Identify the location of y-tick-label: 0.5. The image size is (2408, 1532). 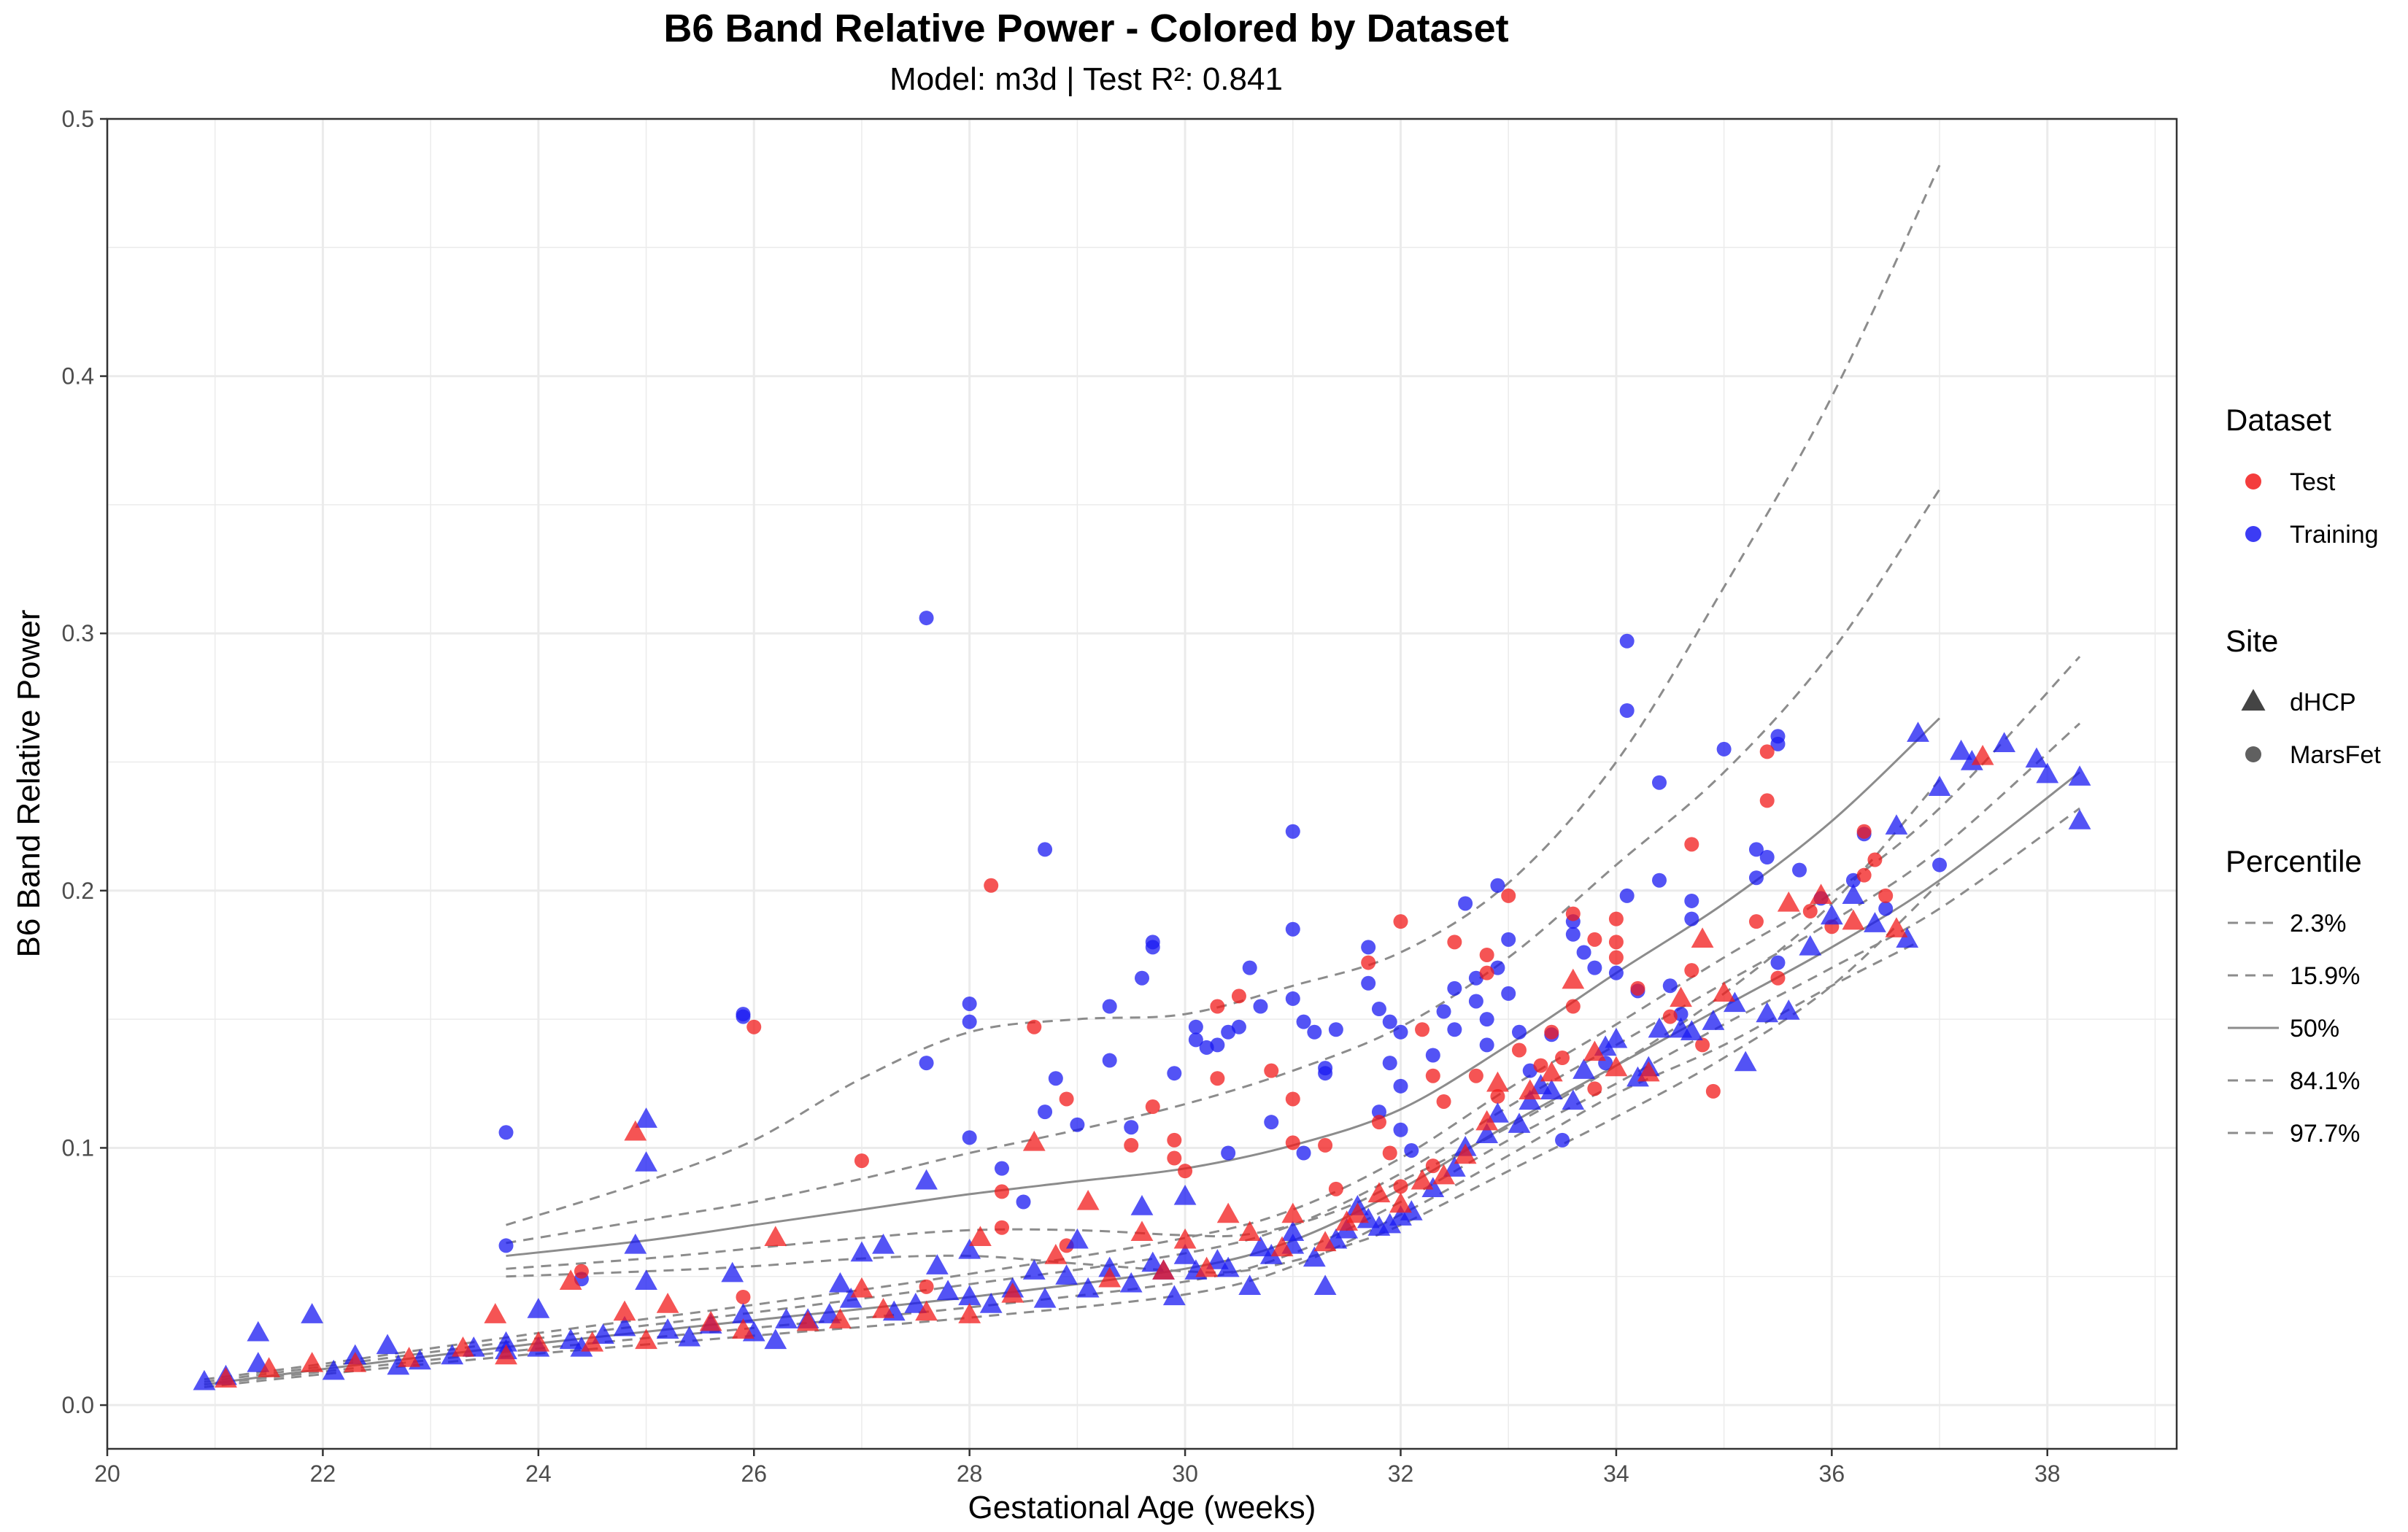
(78, 119).